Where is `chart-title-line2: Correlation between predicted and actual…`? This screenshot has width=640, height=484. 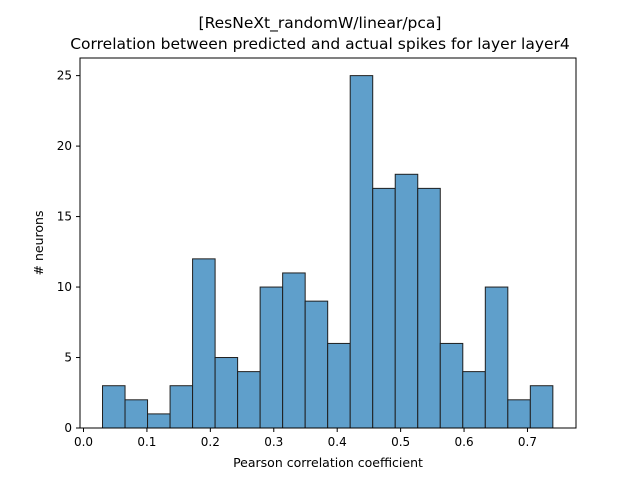 chart-title-line2: Correlation between predicted and actual… is located at coordinates (320, 44).